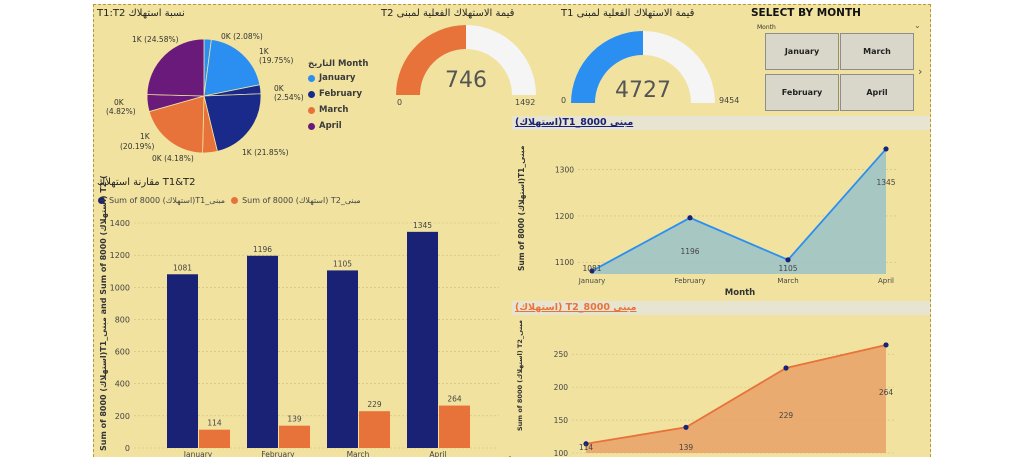 The width and height of the screenshot is (1024, 457). I want to click on y-tick-label: 1000, so click(120, 287).